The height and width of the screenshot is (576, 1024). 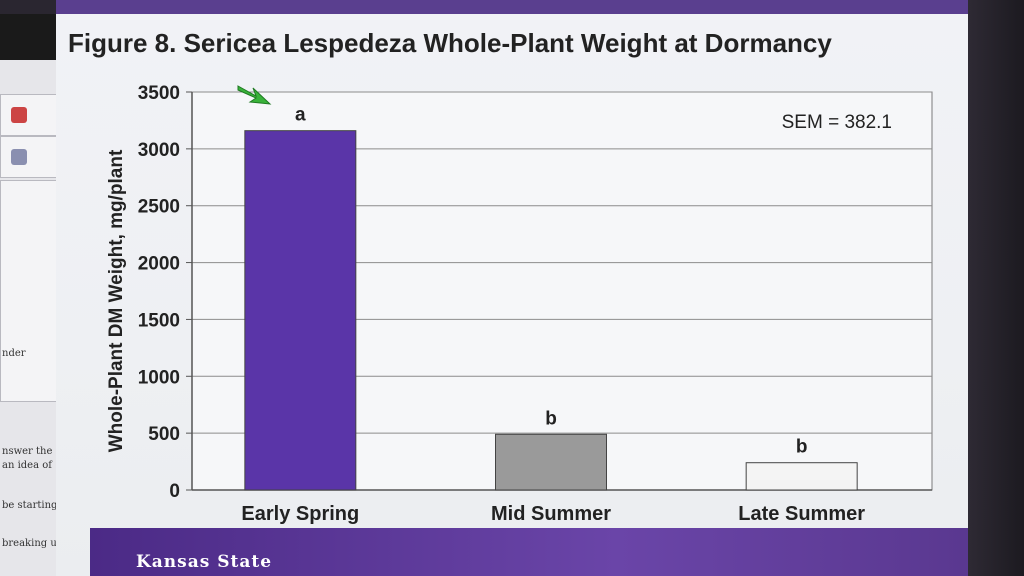 What do you see at coordinates (174, 491) in the screenshot?
I see `y-tick-label: 0` at bounding box center [174, 491].